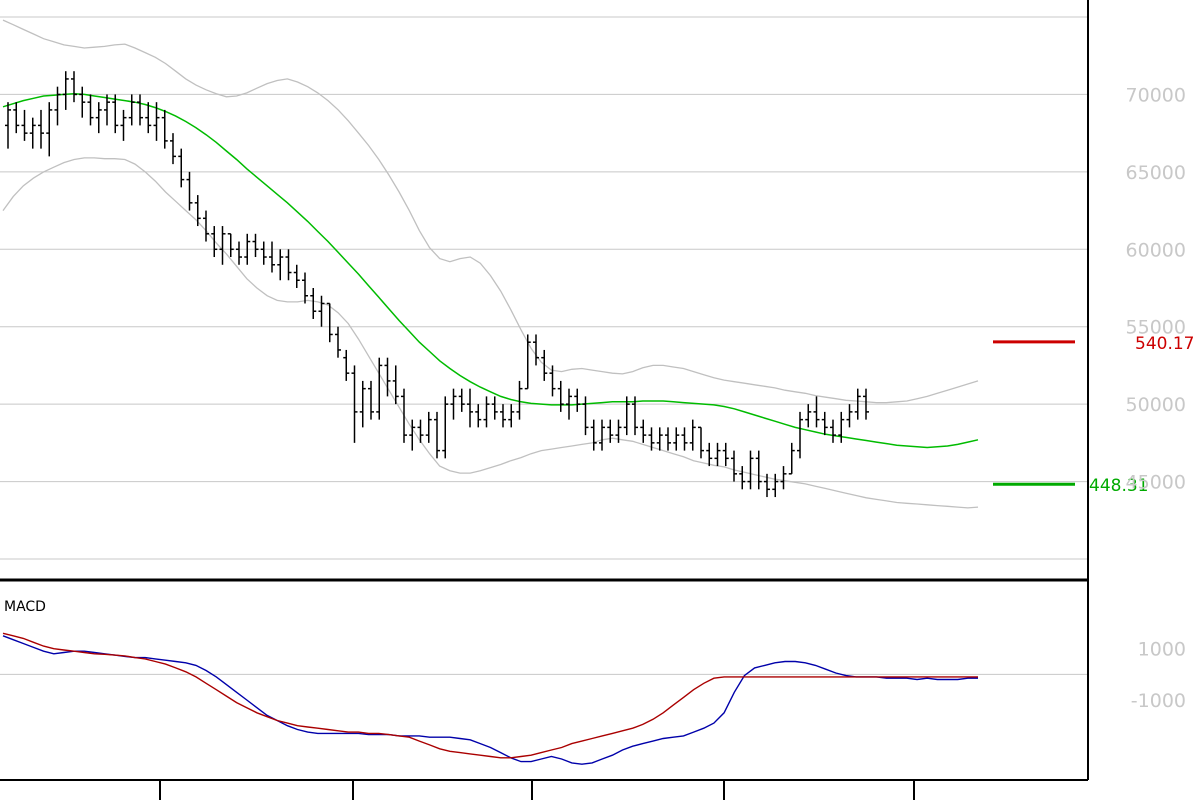  What do you see at coordinates (1156, 95) in the screenshot?
I see `price-tick-label: 70000` at bounding box center [1156, 95].